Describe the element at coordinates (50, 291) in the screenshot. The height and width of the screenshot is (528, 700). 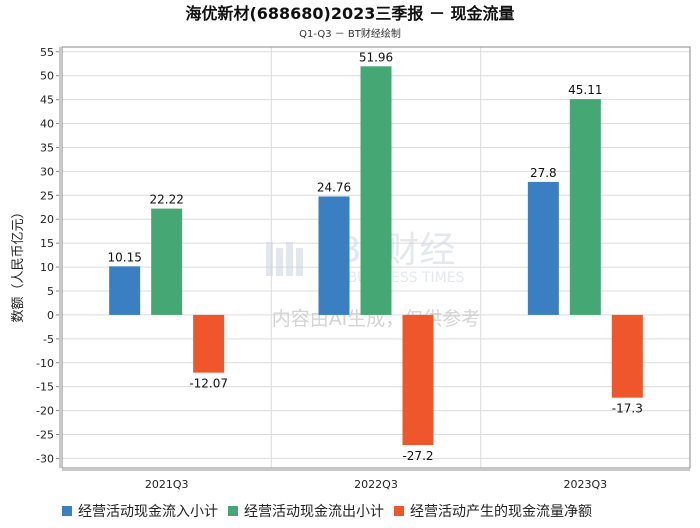
I see `y-tick-label: 5` at that location.